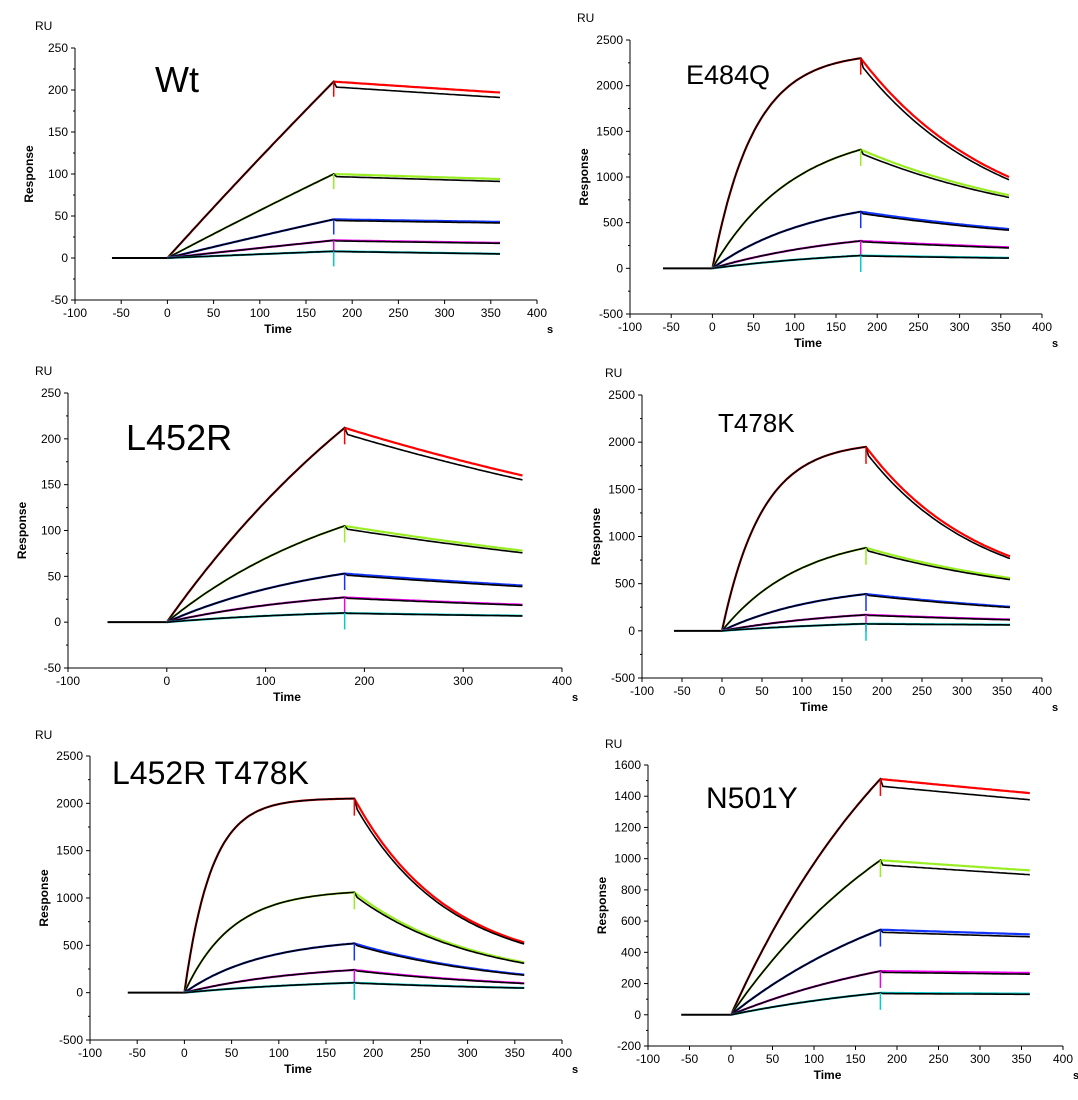  I want to click on y-tick-label: 1600, so click(627, 765).